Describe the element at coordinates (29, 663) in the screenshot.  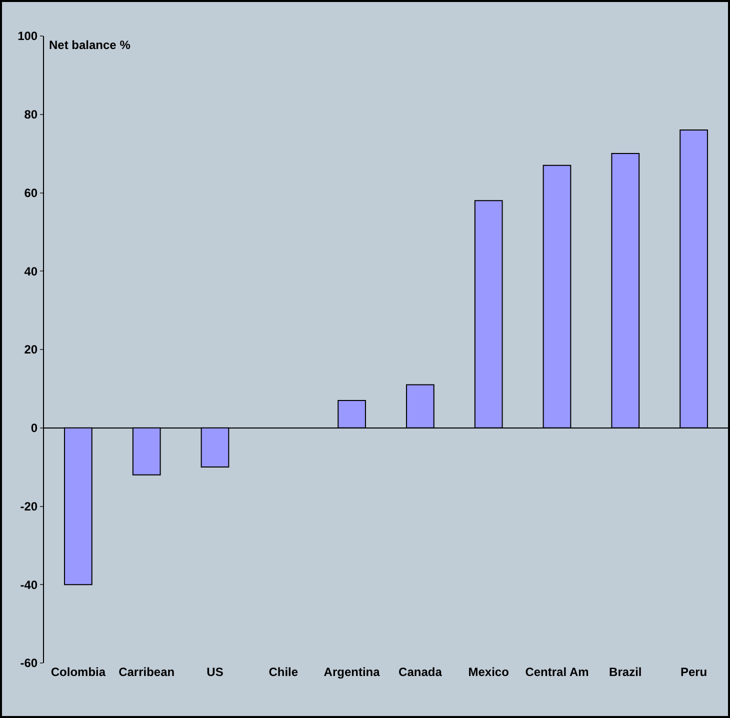
I see `y-tick-label: -60` at that location.